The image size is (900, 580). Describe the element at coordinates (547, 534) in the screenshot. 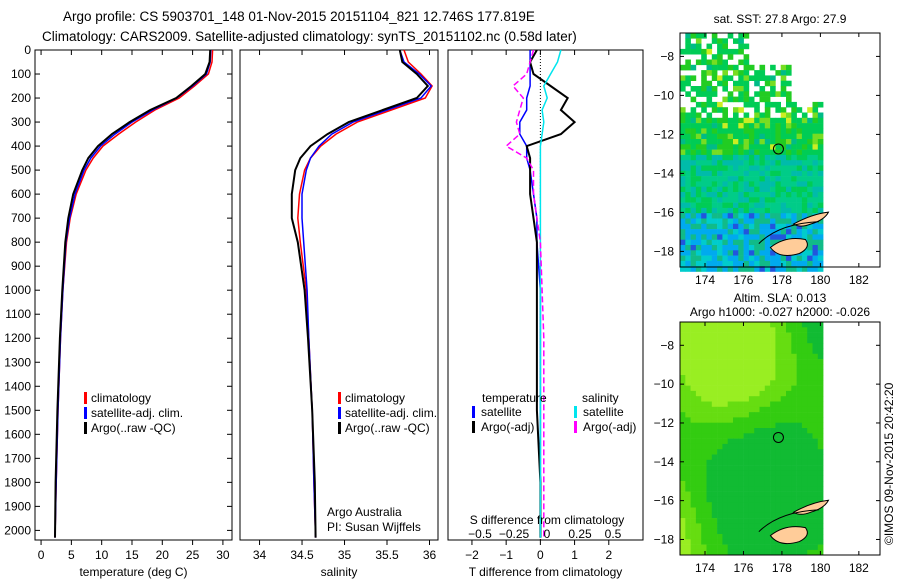

I see `x2-tick-label: 0` at that location.